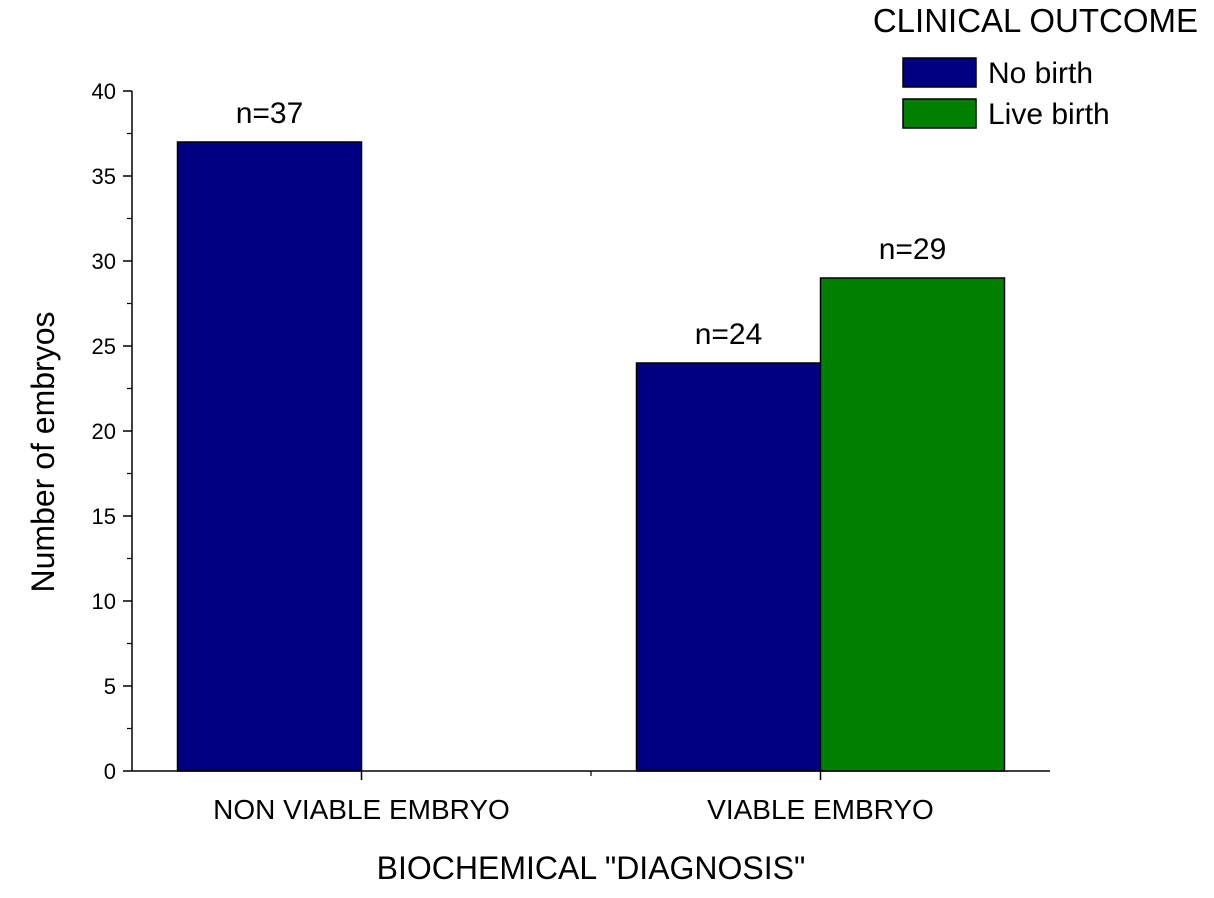 This screenshot has width=1214, height=898. Describe the element at coordinates (729, 334) in the screenshot. I see `bar-data-label: n=24` at that location.